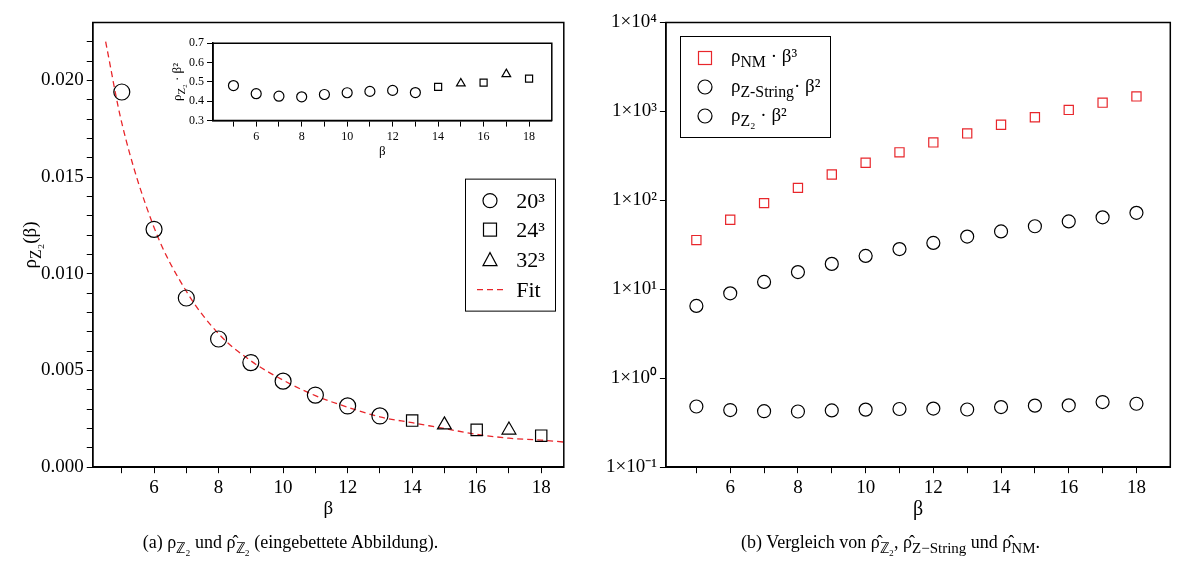  I want to click on y-tick-label: 0.015, so click(62, 176).